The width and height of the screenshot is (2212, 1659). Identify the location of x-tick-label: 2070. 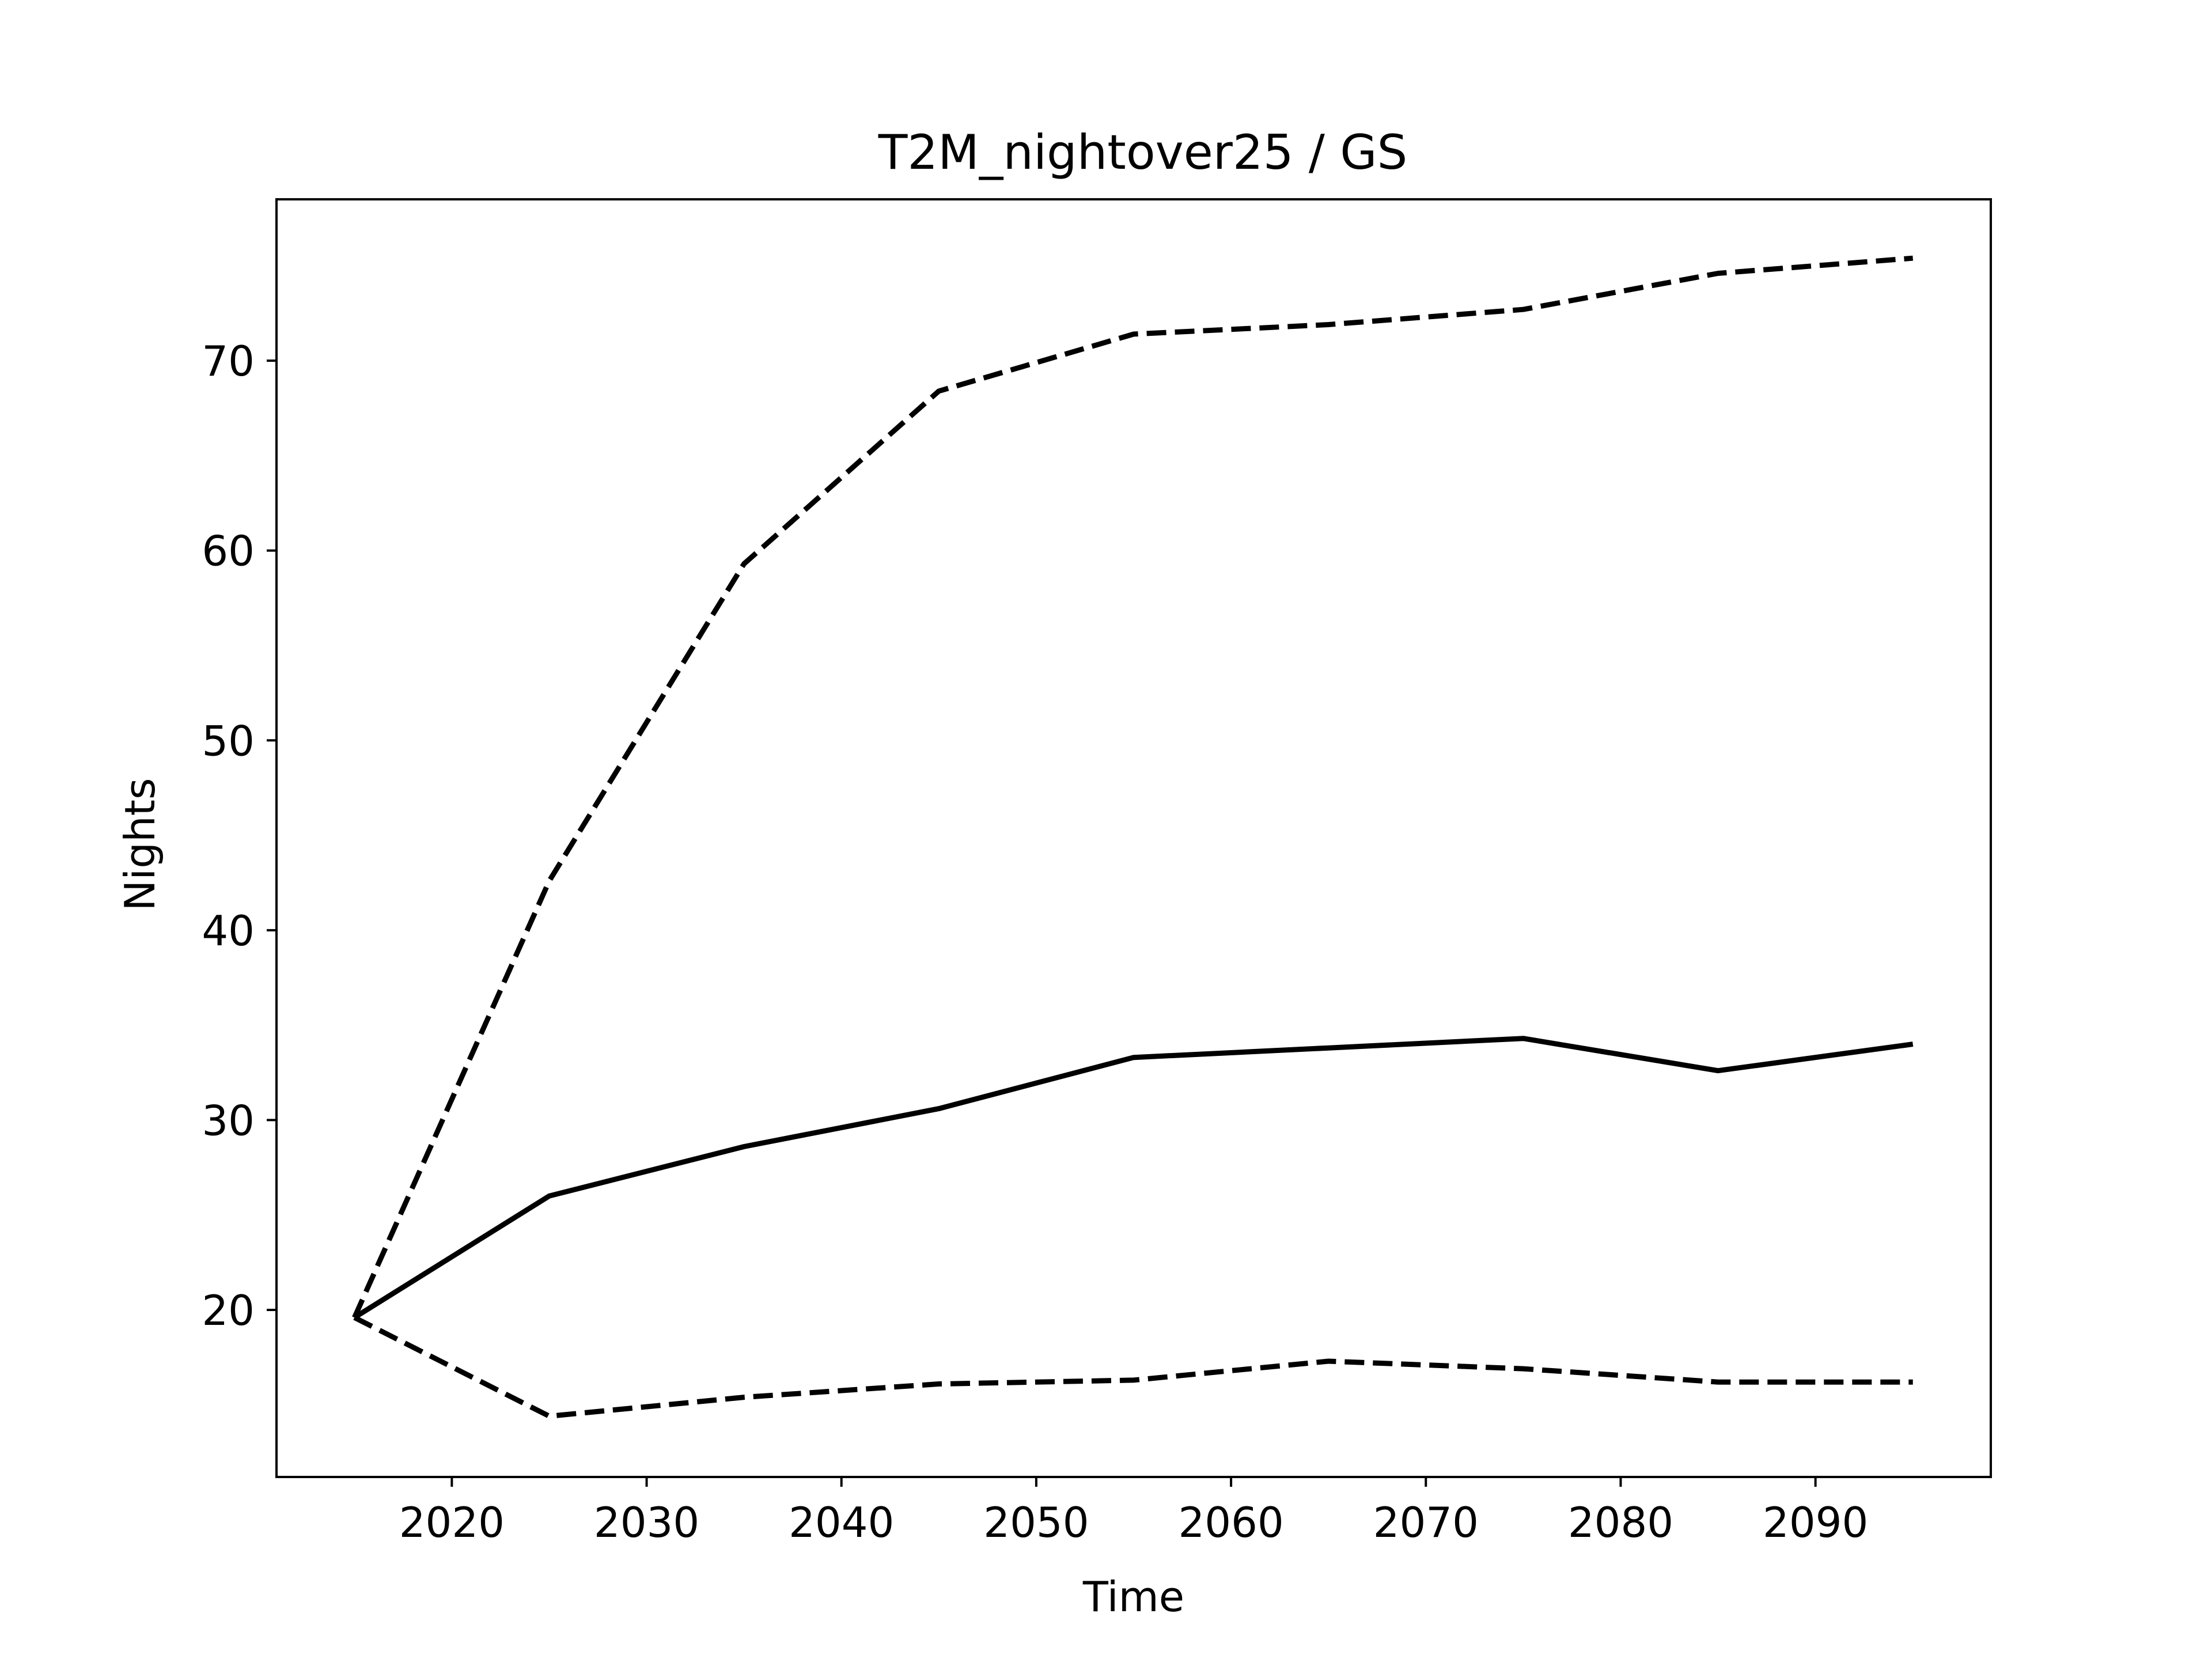
(1426, 1522).